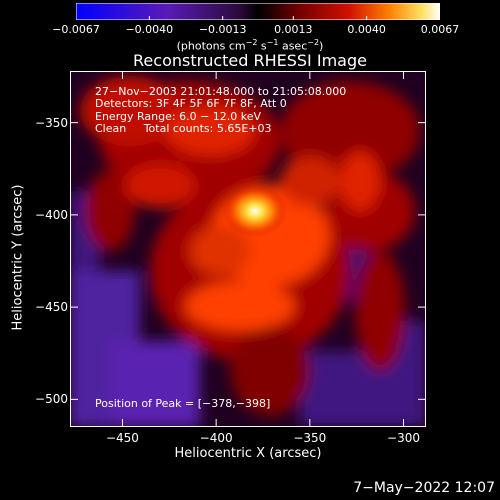 The height and width of the screenshot is (500, 500). What do you see at coordinates (258, 11) in the screenshot?
I see `colorbar` at bounding box center [258, 11].